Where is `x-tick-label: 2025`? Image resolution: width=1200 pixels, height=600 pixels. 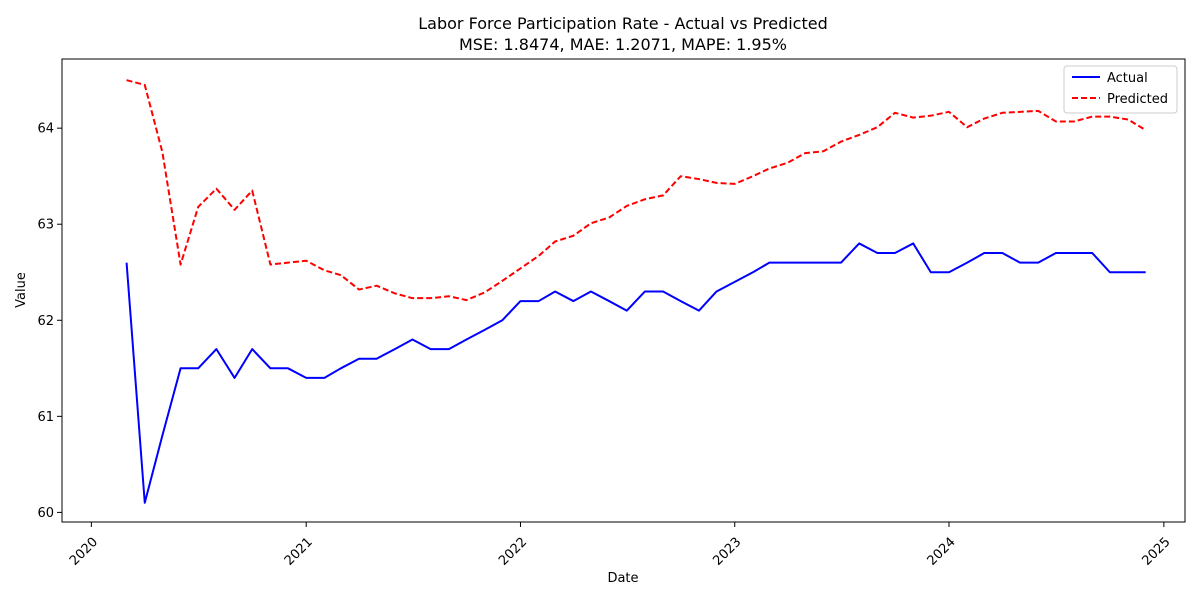 x-tick-label: 2025 is located at coordinates (1157, 552).